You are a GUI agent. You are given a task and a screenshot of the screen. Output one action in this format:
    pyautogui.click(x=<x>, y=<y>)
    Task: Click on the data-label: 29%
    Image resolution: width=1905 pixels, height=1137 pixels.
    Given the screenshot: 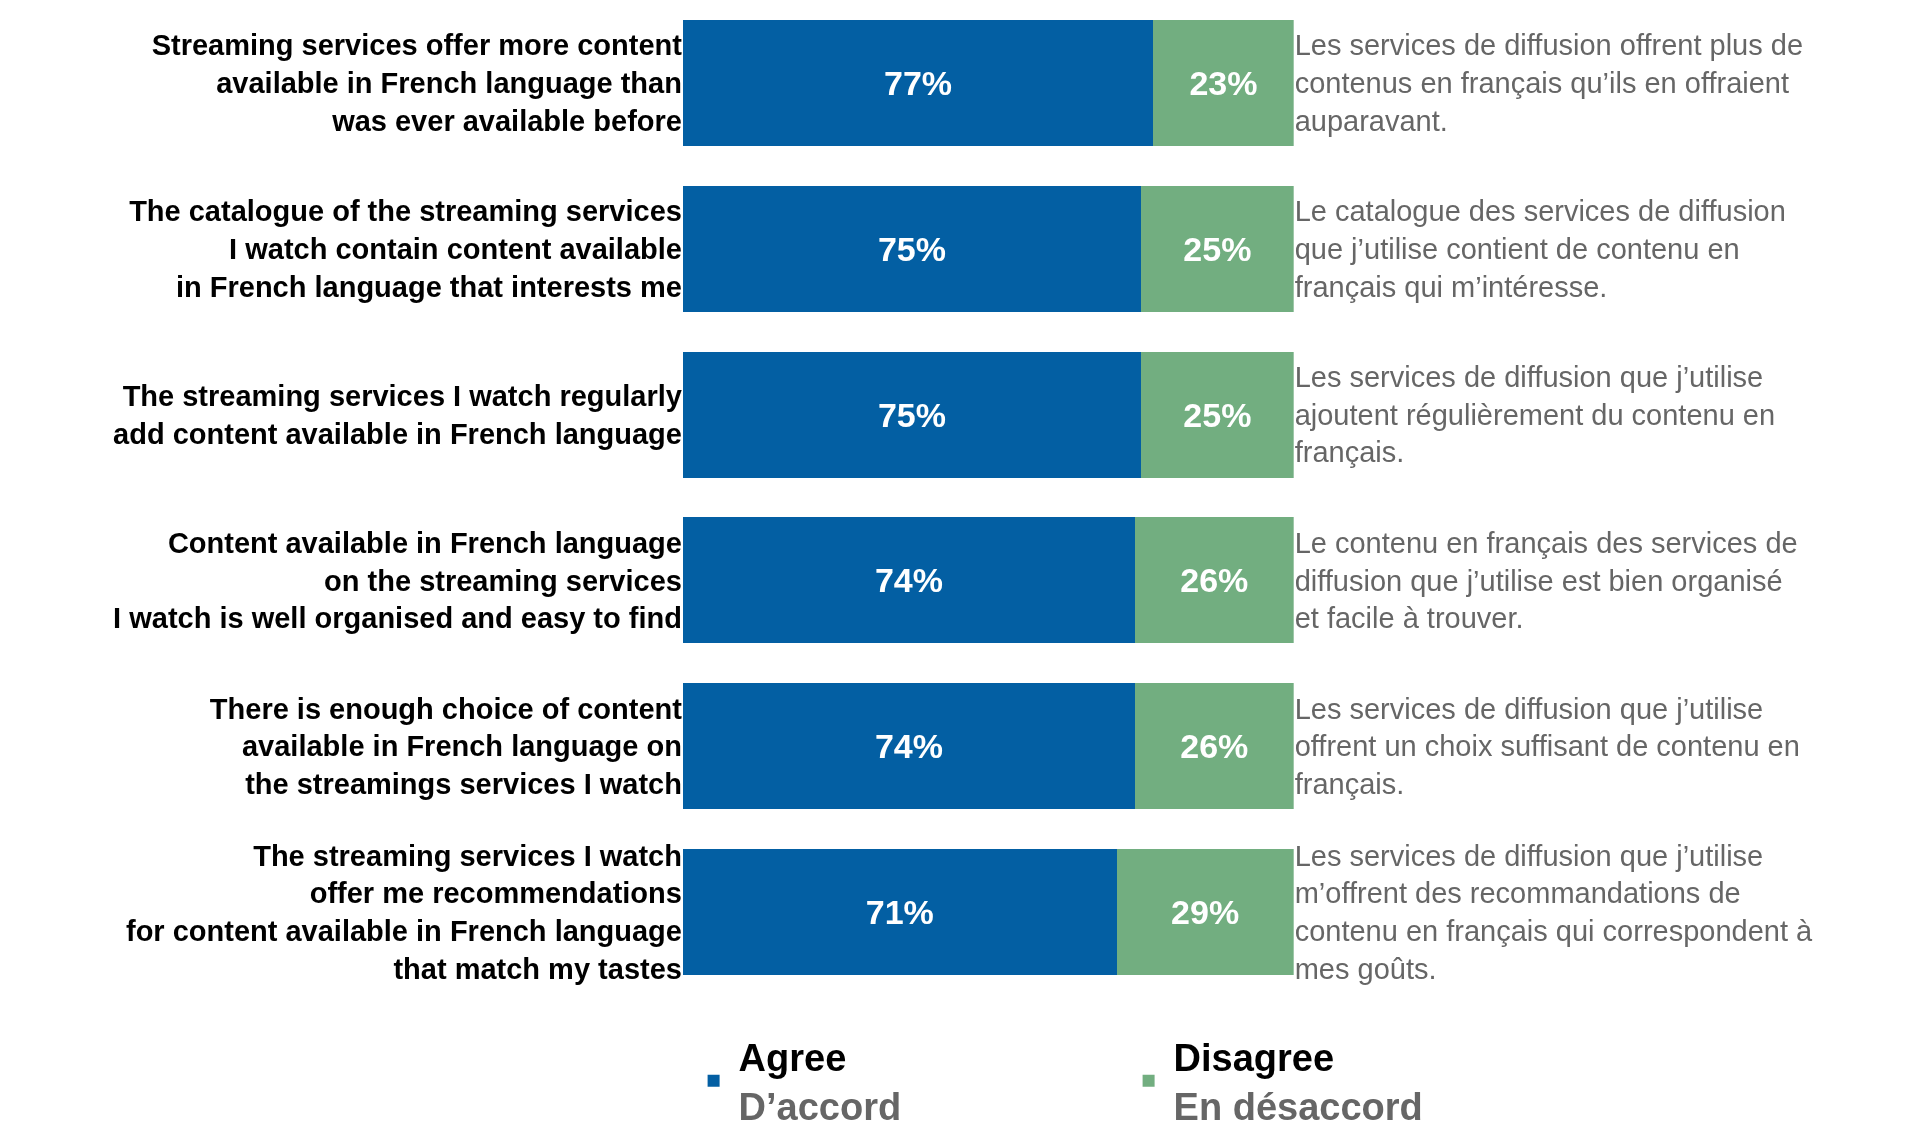 What is the action you would take?
    pyautogui.click(x=1205, y=912)
    